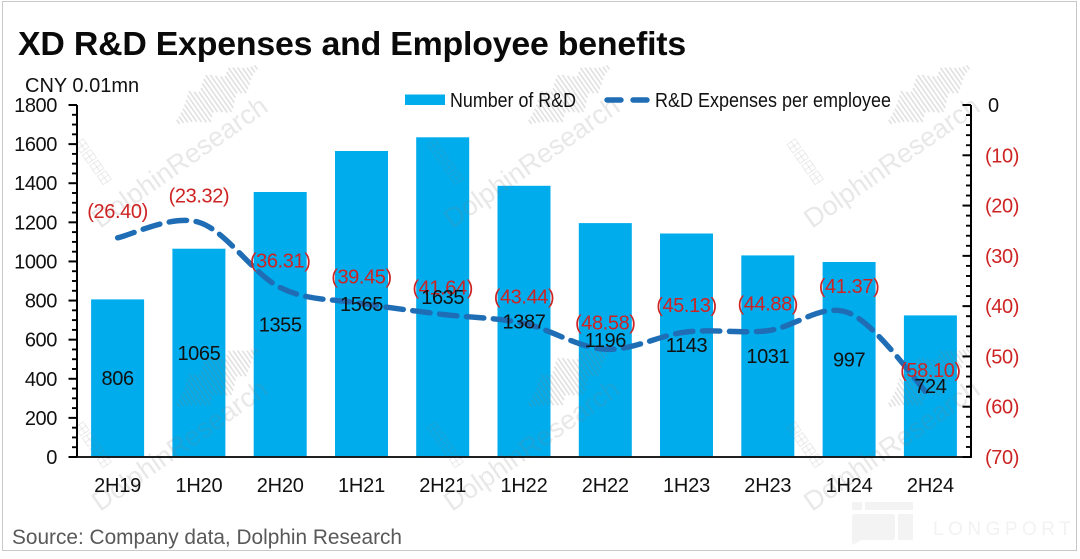  I want to click on svg-text: 1200, so click(35, 223).